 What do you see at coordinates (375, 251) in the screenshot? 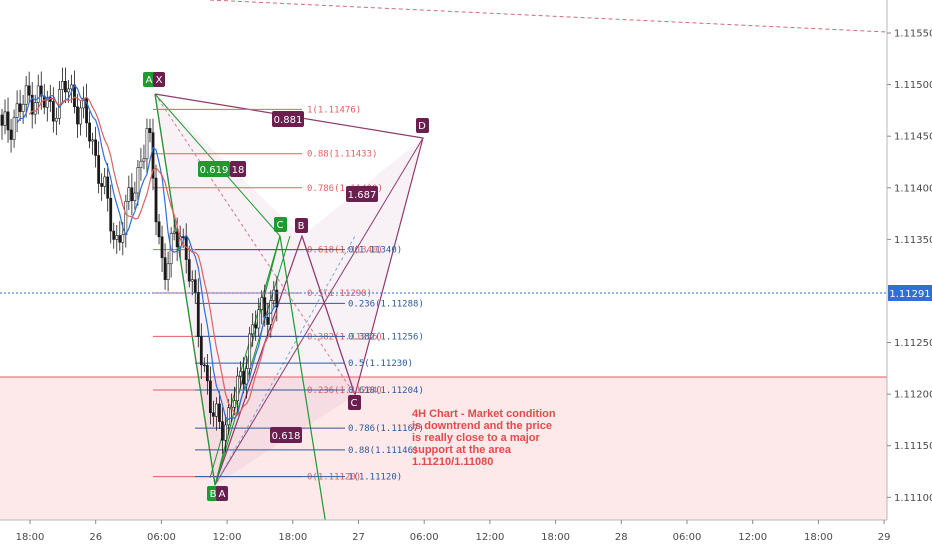
I see `fib-blue-level-label: 0(1.11340)` at bounding box center [375, 251].